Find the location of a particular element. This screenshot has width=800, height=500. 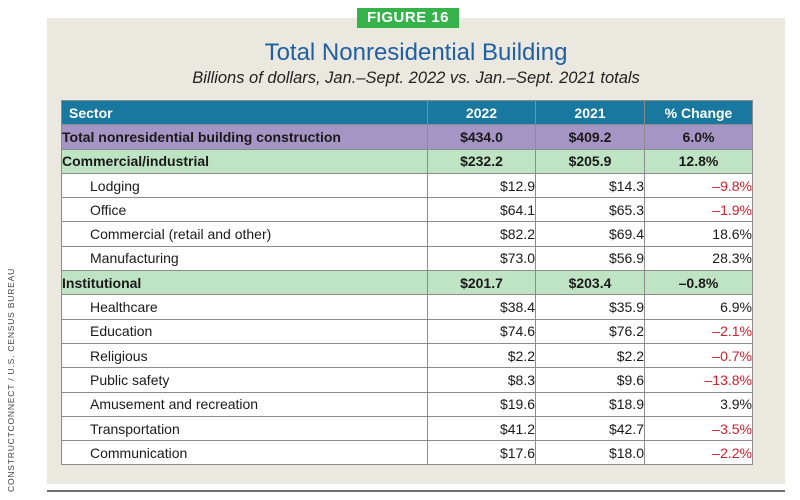

table-row: Religious $2.2 $2.2 –0.7% is located at coordinates (407, 355).